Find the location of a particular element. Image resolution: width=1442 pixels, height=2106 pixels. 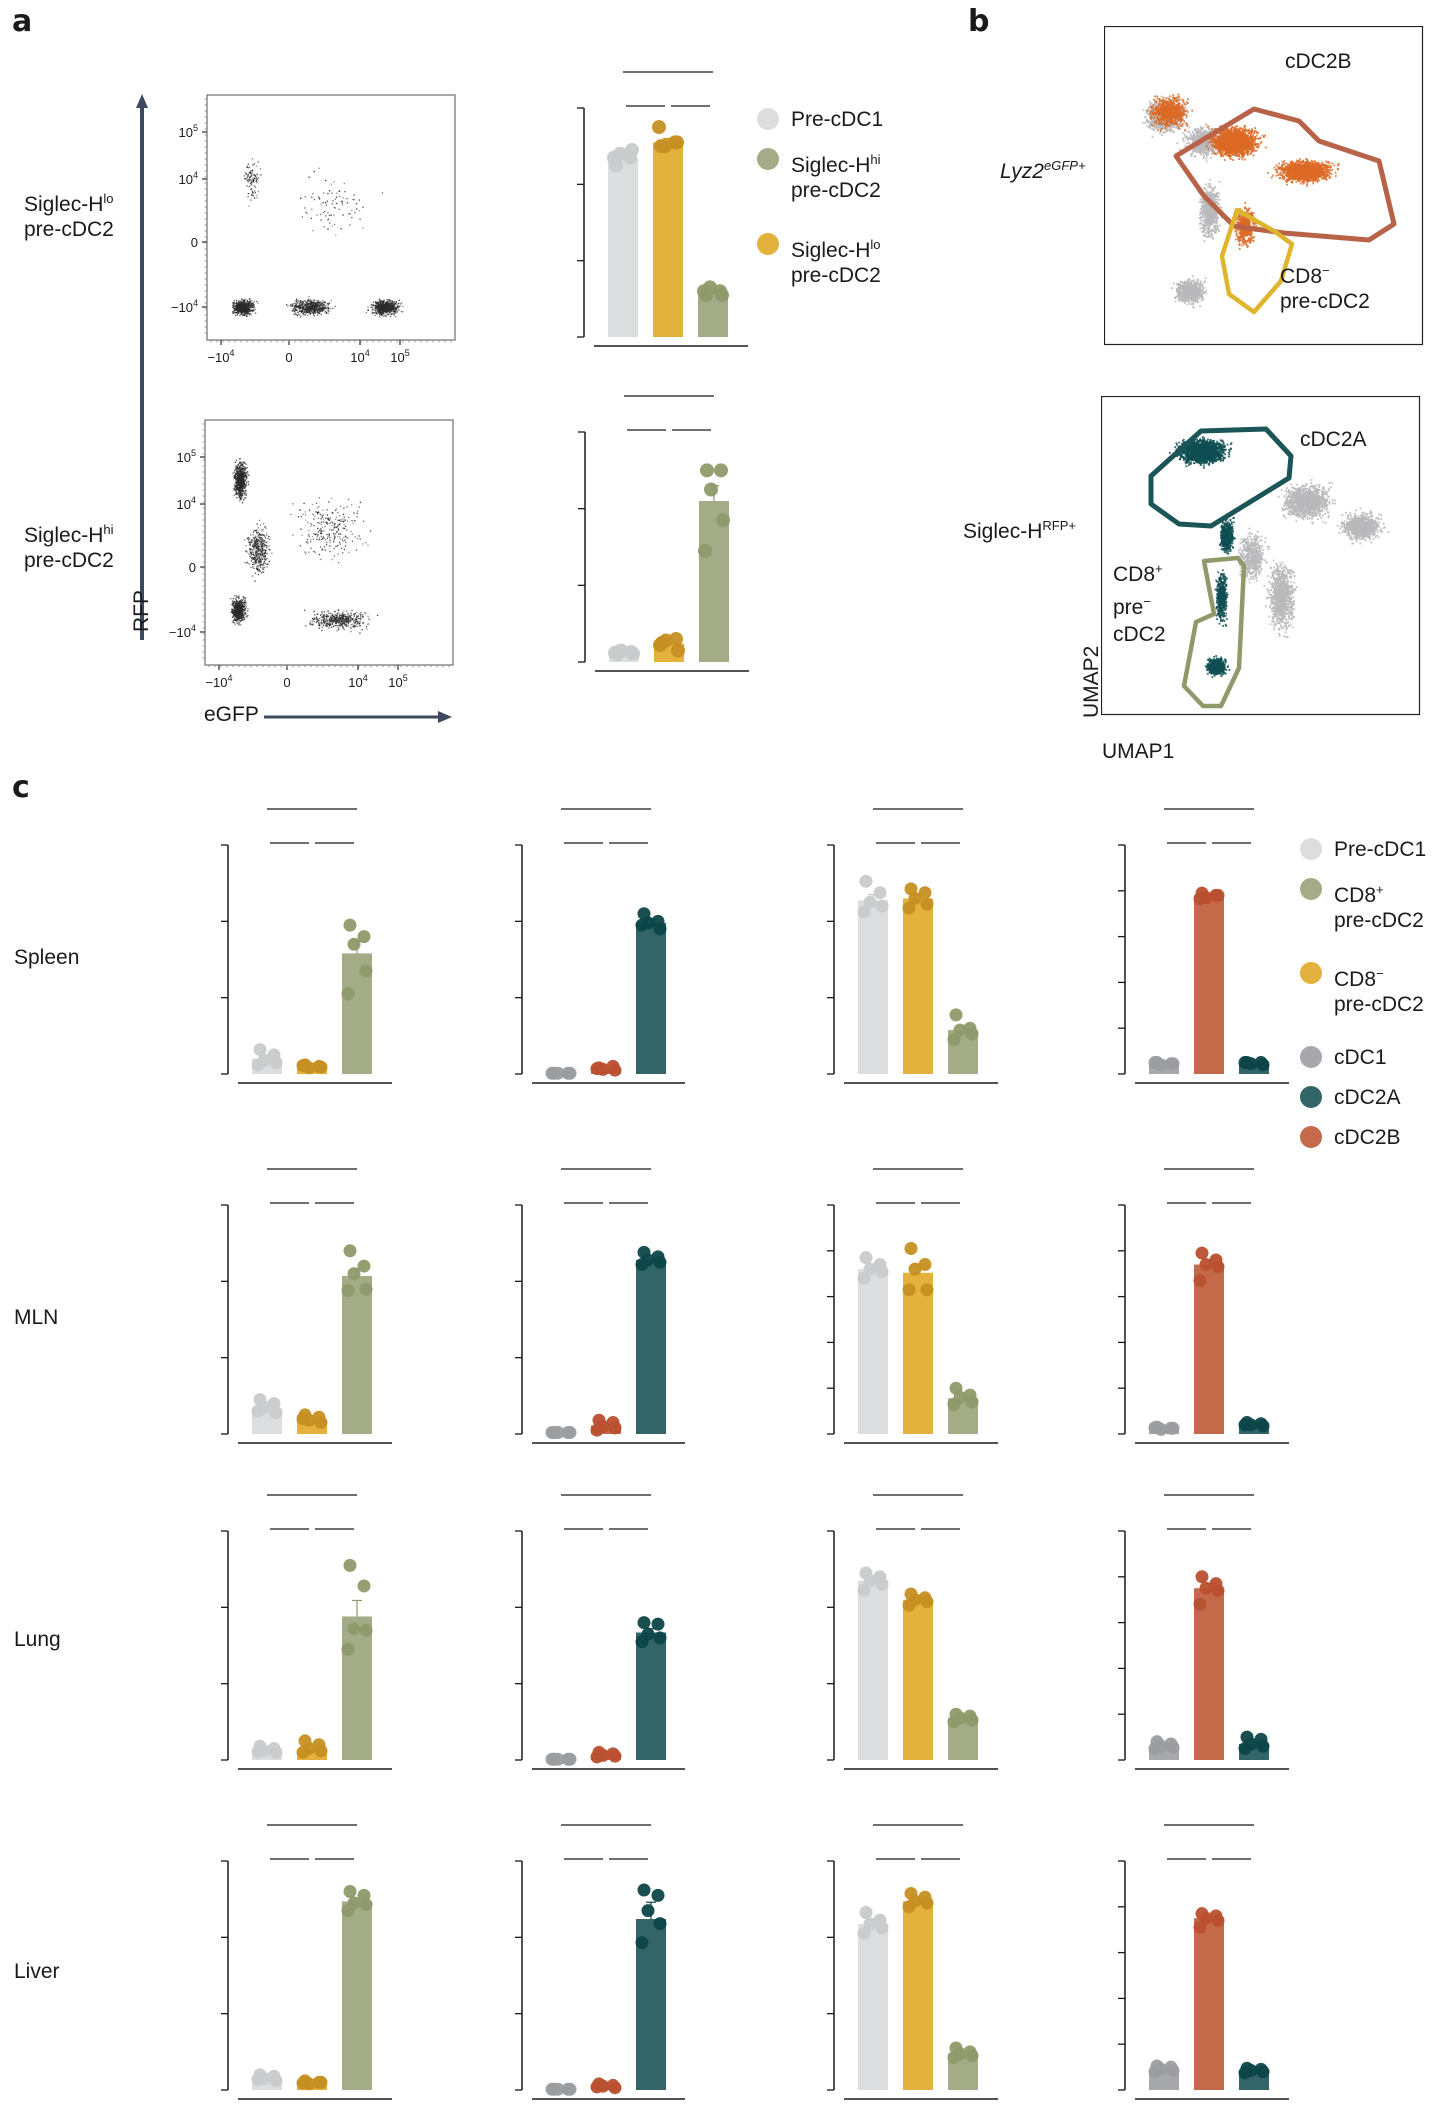

rfp-axis-label: RFP is located at coordinates (141, 611).